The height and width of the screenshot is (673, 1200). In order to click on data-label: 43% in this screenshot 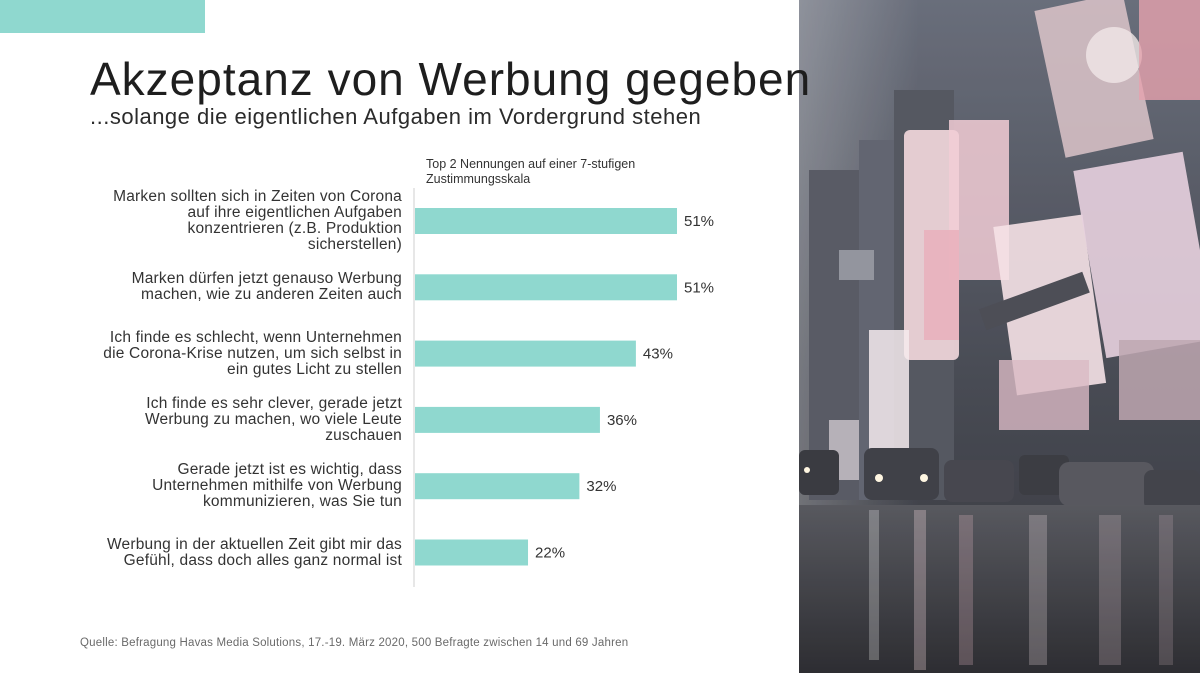, I will do `click(658, 354)`.